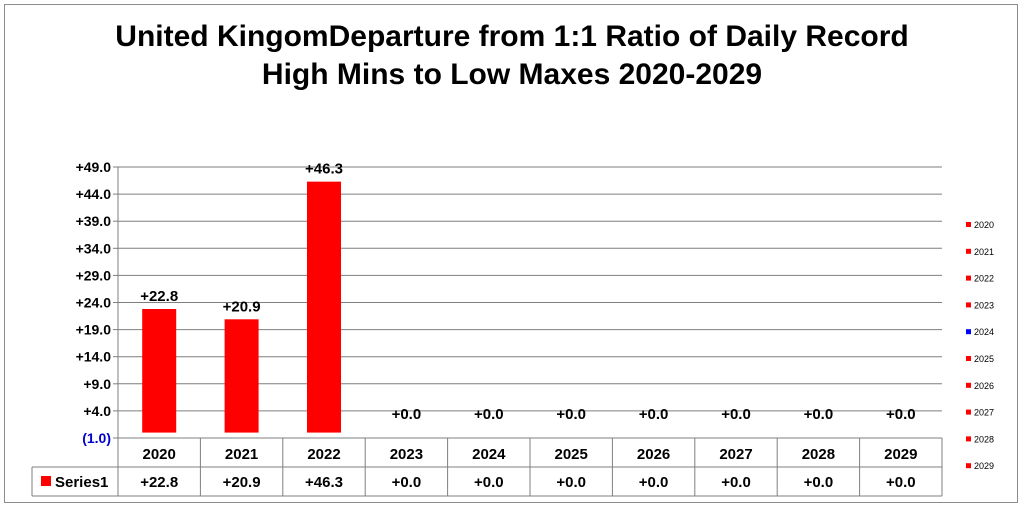 This screenshot has width=1024, height=509. What do you see at coordinates (97, 384) in the screenshot?
I see `y-tick-label: +9.0` at bounding box center [97, 384].